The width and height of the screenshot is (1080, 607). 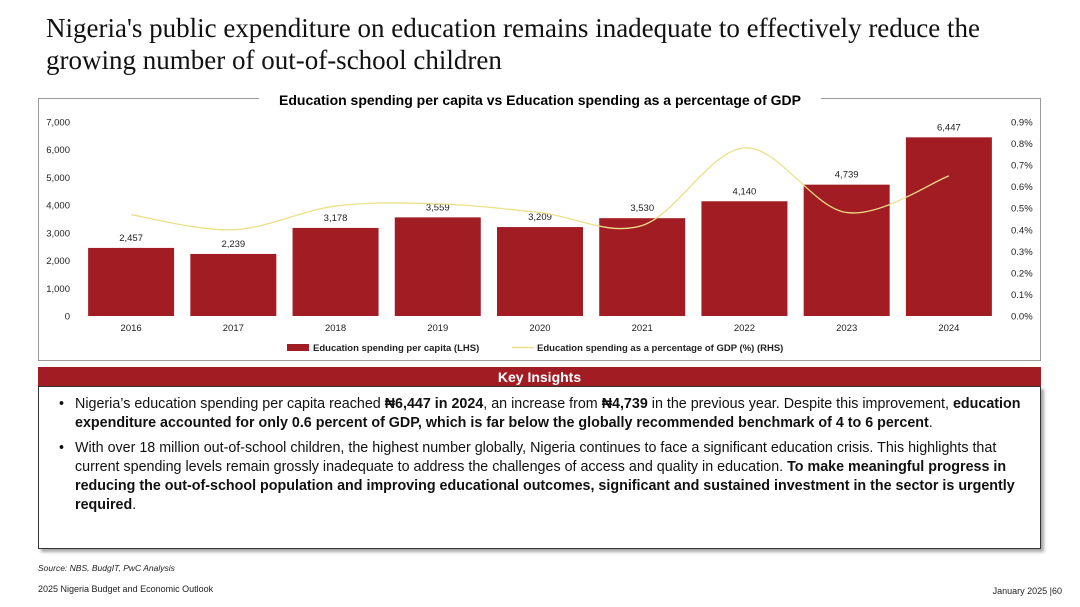 What do you see at coordinates (131, 238) in the screenshot?
I see `bar-data-label: 2,457` at bounding box center [131, 238].